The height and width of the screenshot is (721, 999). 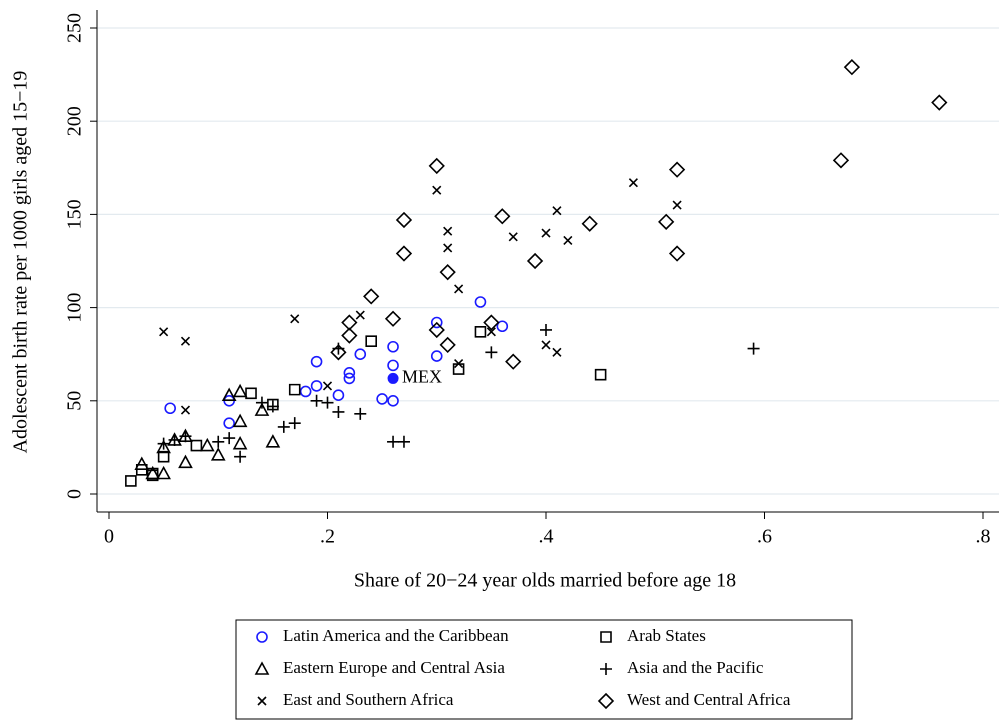 What do you see at coordinates (695, 667) in the screenshot?
I see `legend-label: Asia and the Pacific` at bounding box center [695, 667].